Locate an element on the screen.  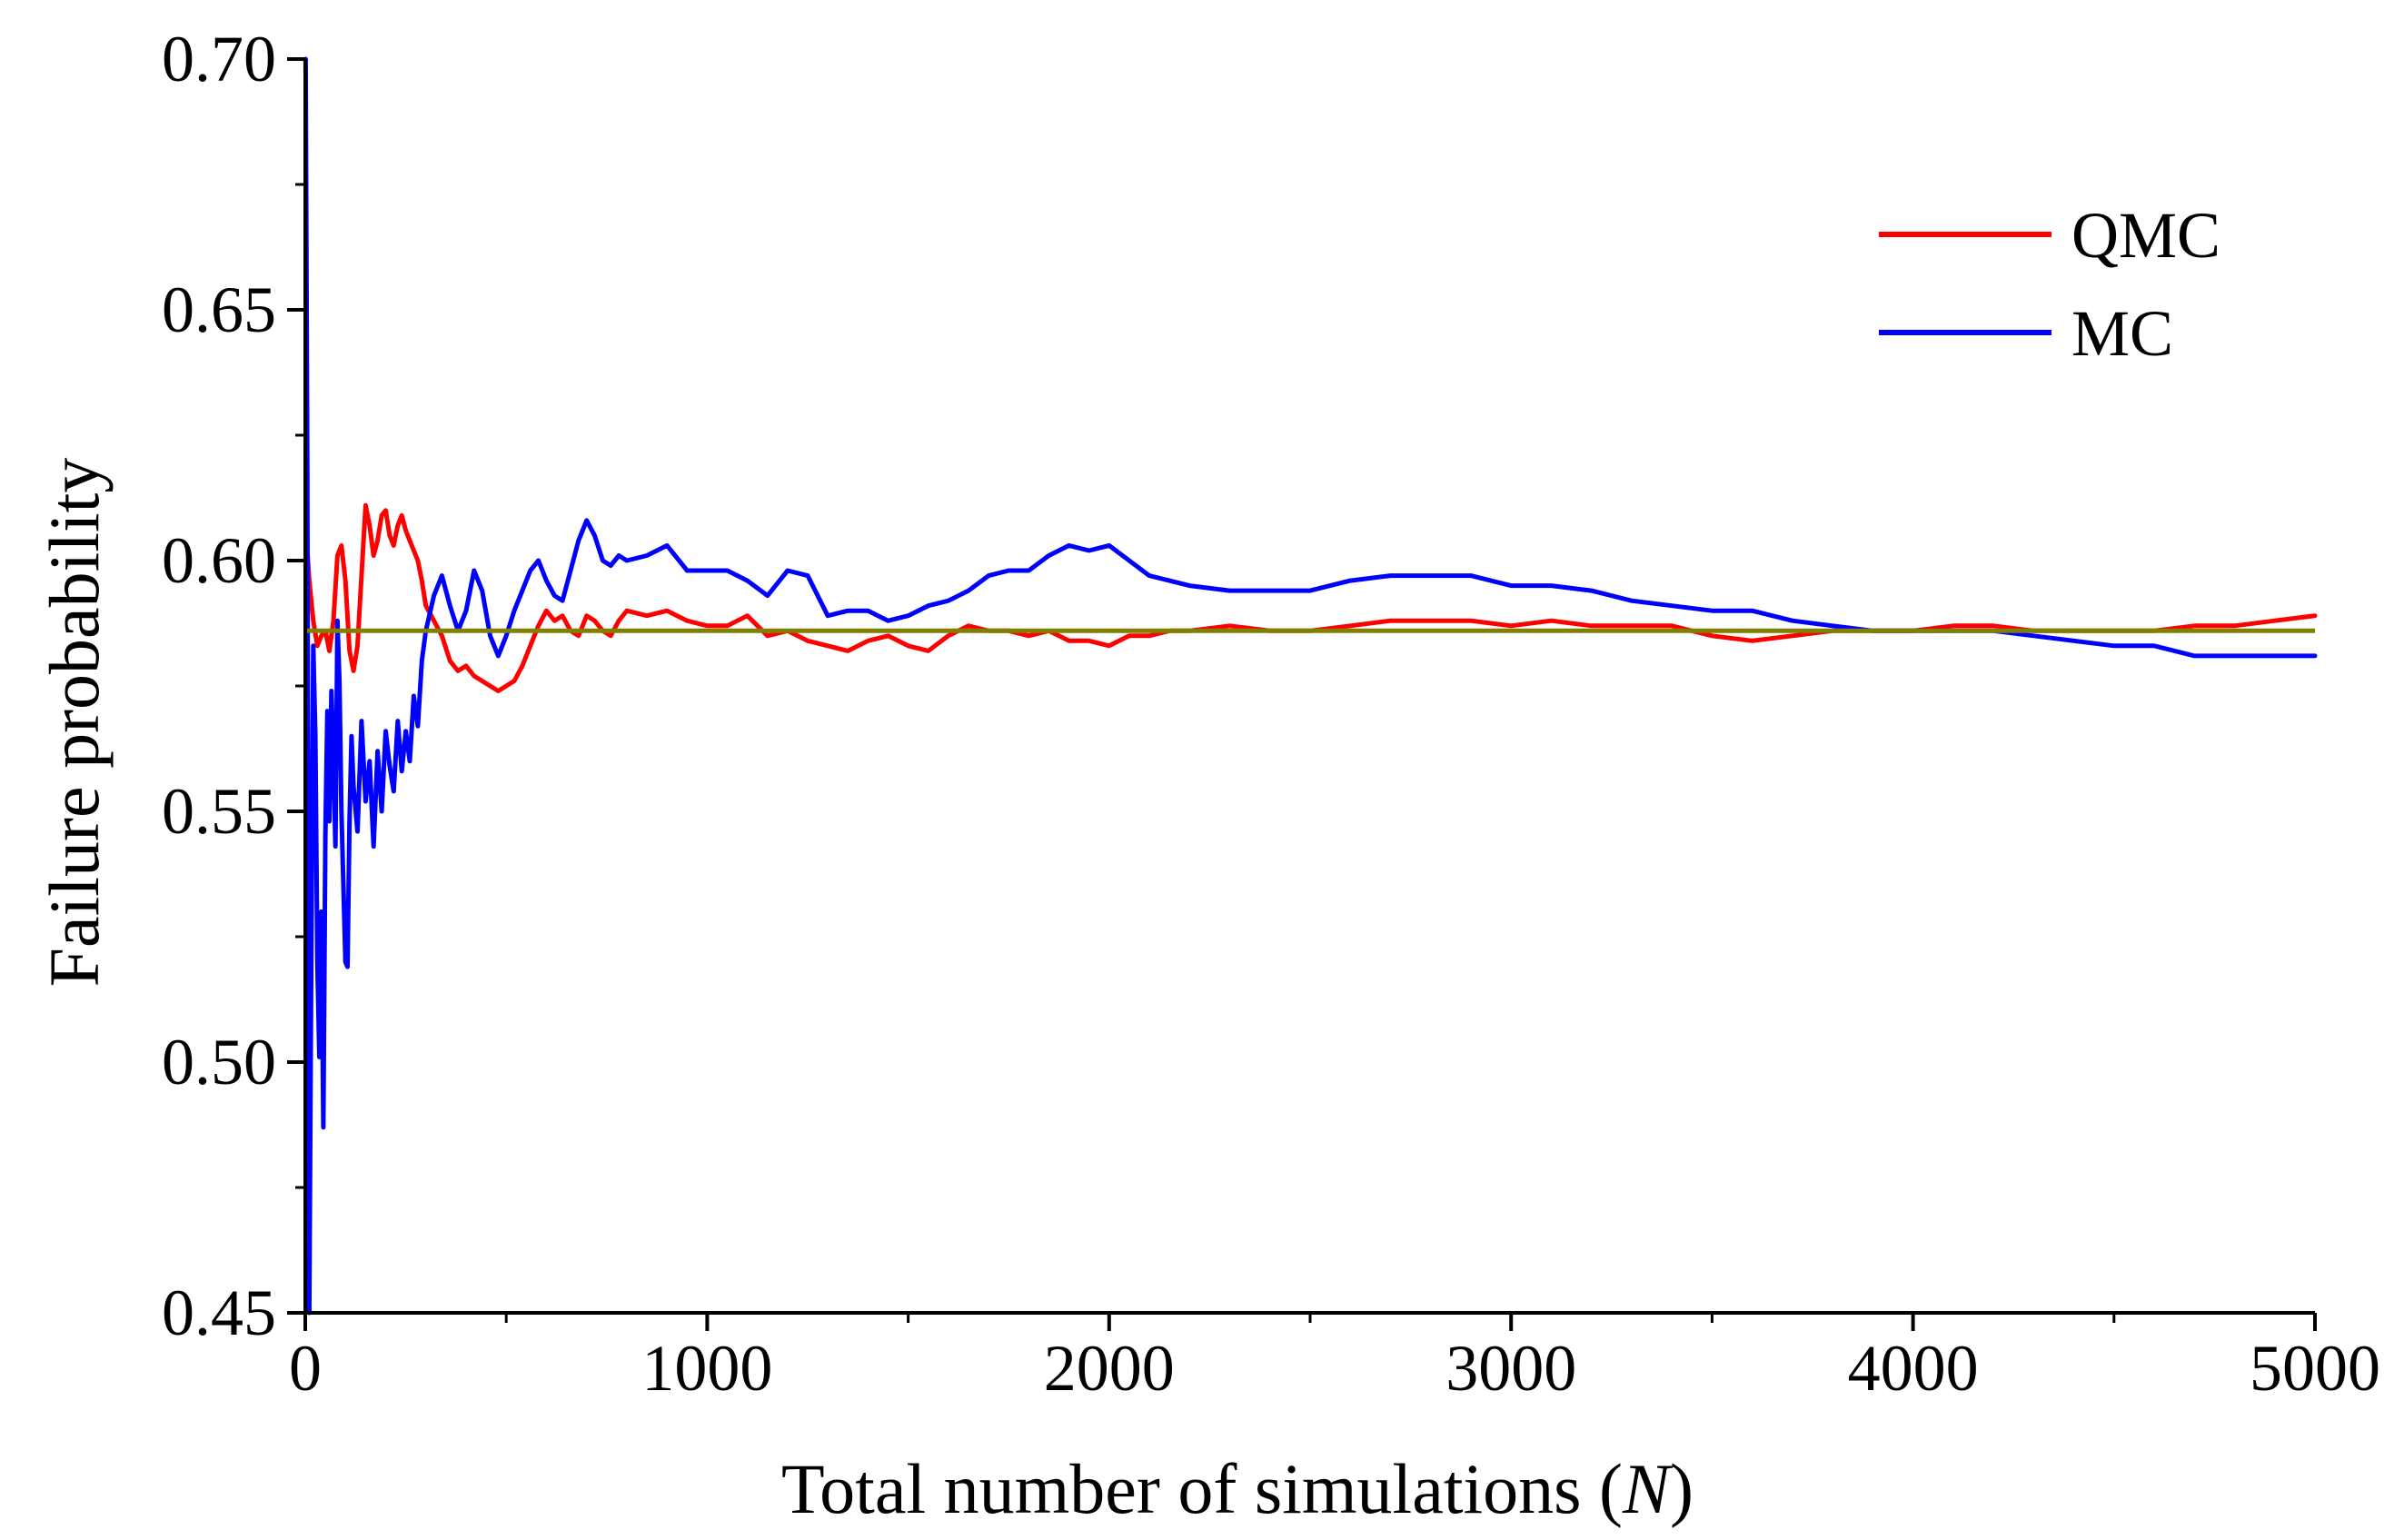
x-tick-label: 1000 is located at coordinates (706, 1368).